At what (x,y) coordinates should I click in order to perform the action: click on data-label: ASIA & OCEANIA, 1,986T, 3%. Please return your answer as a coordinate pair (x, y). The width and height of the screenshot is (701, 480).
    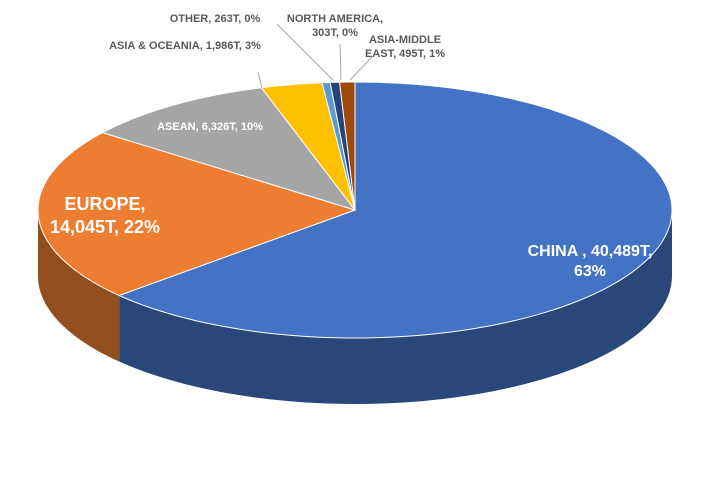
    Looking at the image, I should click on (185, 46).